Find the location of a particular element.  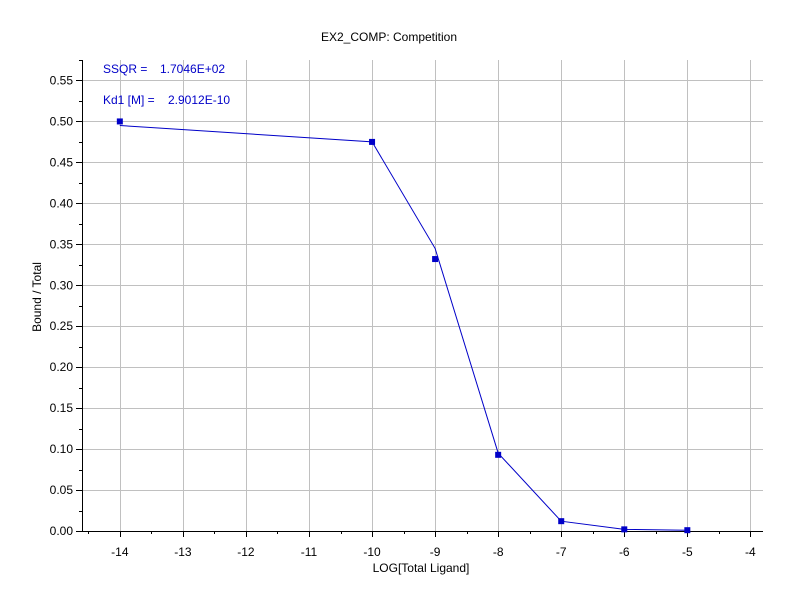

x-tick-label: -11 is located at coordinates (309, 552).